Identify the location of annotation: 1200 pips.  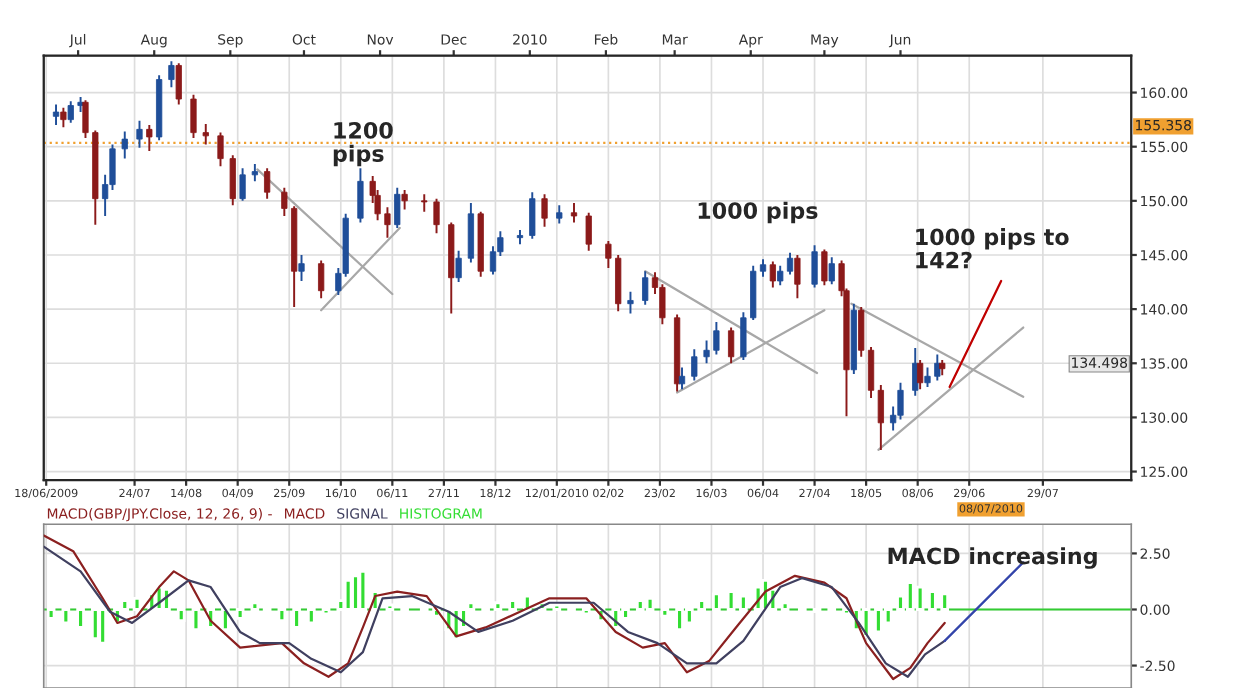
(363, 144).